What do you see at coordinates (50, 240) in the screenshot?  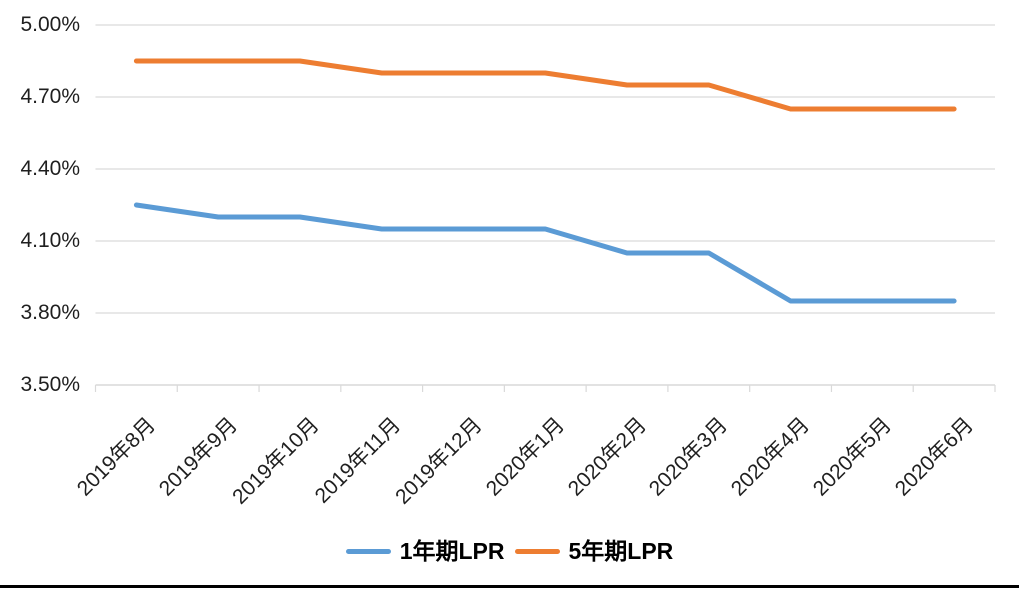 I see `y-axis-label: 4.10%` at bounding box center [50, 240].